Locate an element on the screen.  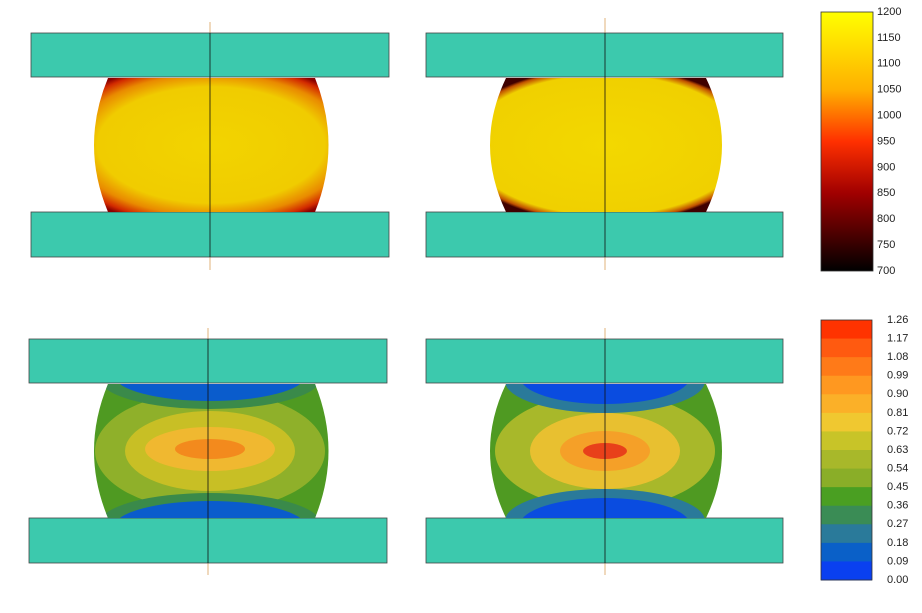
colorbar-frame is located at coordinates (846, 450).